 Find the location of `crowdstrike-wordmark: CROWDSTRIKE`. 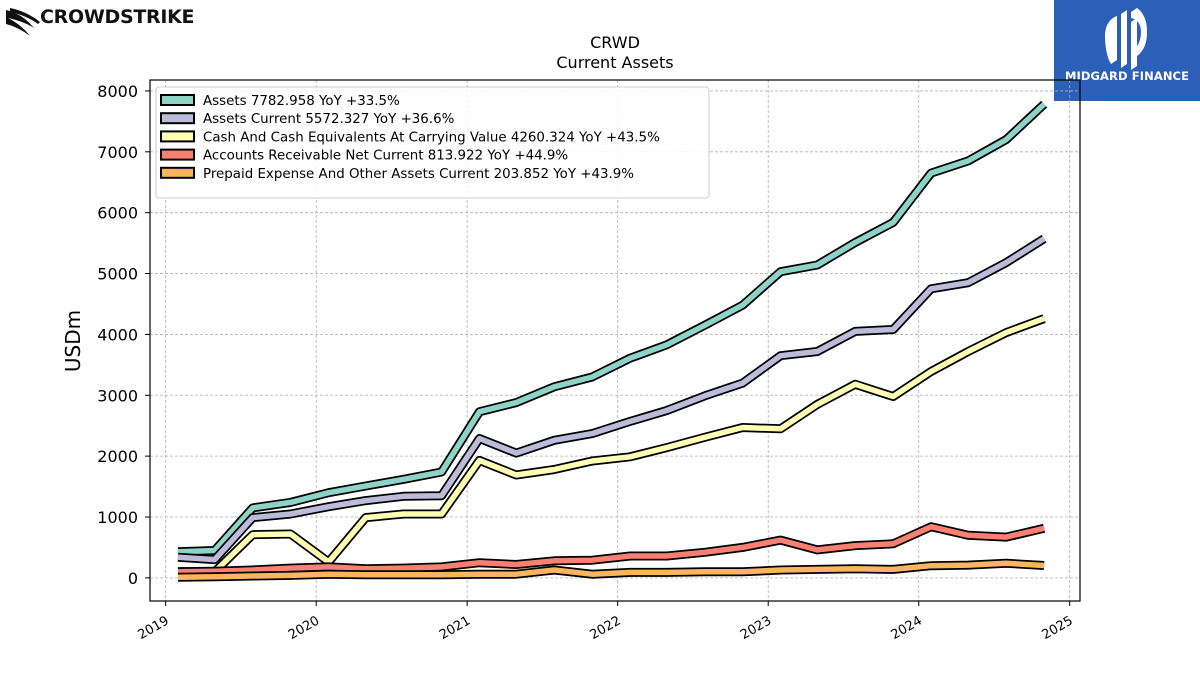

crowdstrike-wordmark: CROWDSTRIKE is located at coordinates (117, 17).